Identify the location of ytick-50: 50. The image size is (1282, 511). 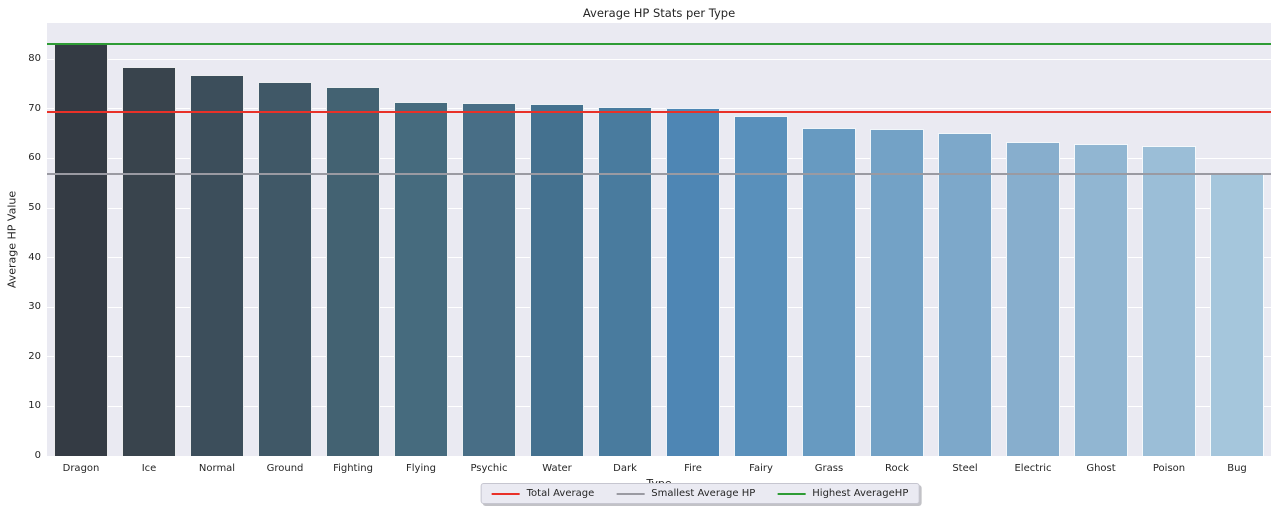
(34, 207).